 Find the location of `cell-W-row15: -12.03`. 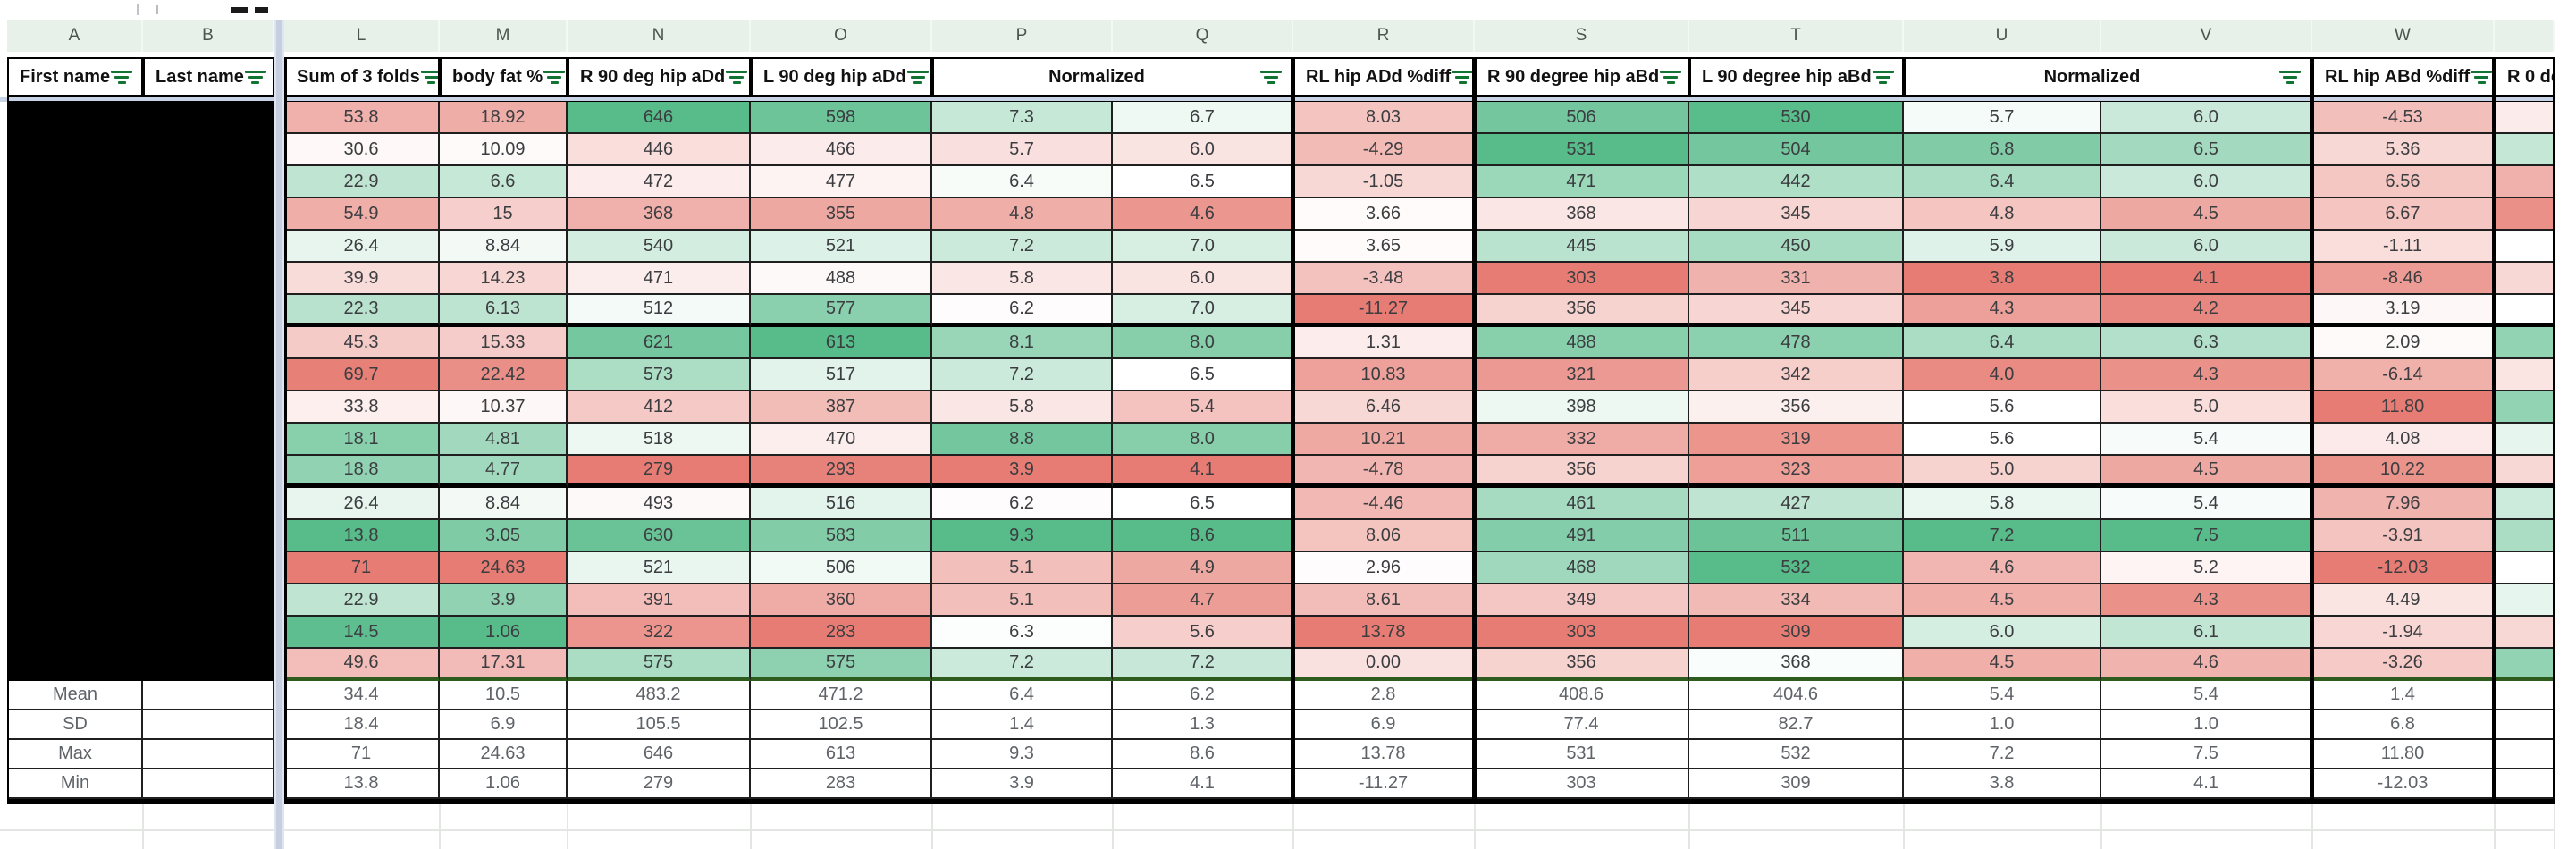

cell-W-row15: -12.03 is located at coordinates (2404, 568).